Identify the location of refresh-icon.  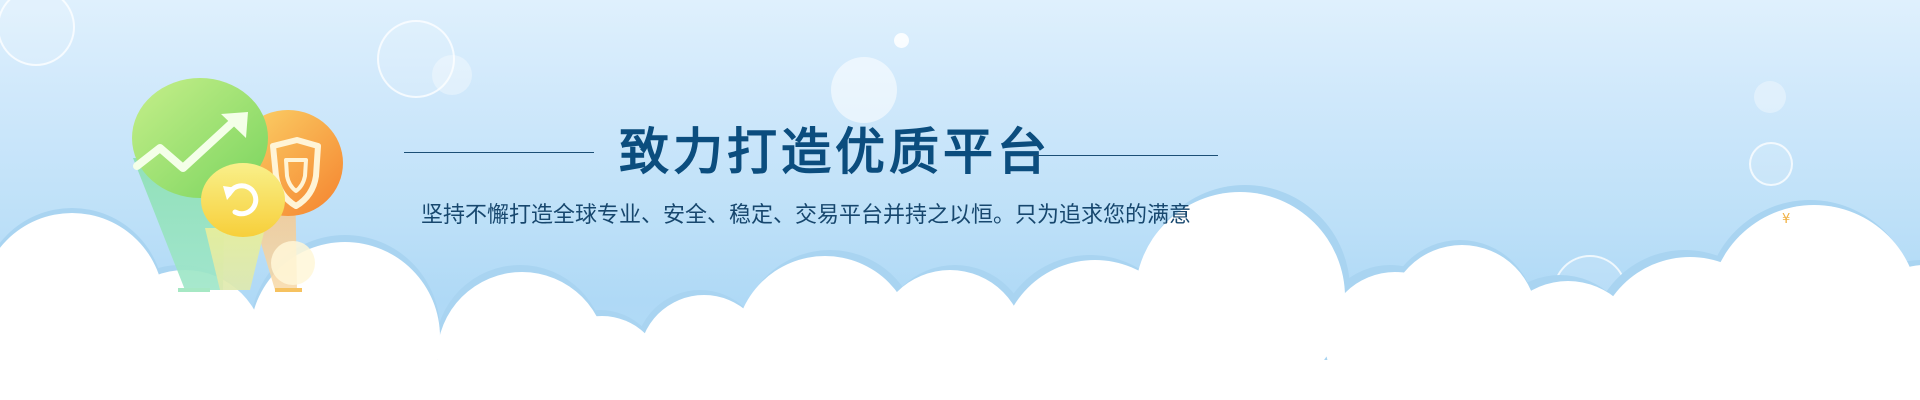
(242, 200).